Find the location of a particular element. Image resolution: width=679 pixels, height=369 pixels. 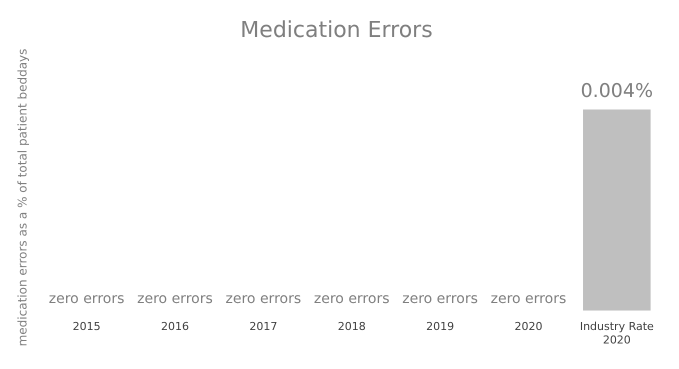

x-tick-label: 2016 is located at coordinates (174, 327).